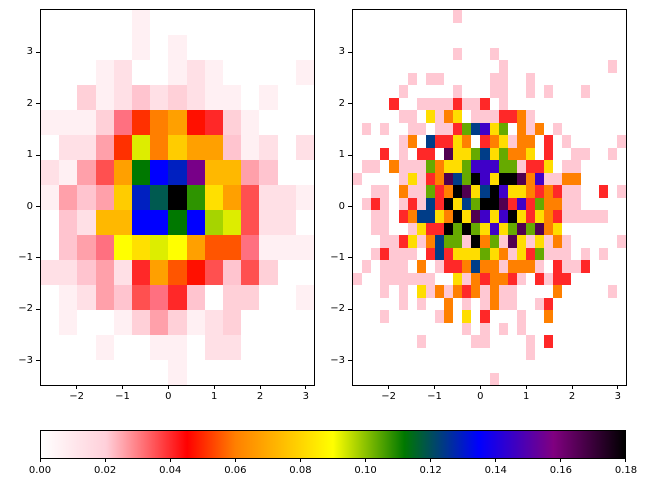 Image resolution: width=651 pixels, height=493 pixels. What do you see at coordinates (430, 470) in the screenshot?
I see `colorbar-tick-label: 0.12` at bounding box center [430, 470].